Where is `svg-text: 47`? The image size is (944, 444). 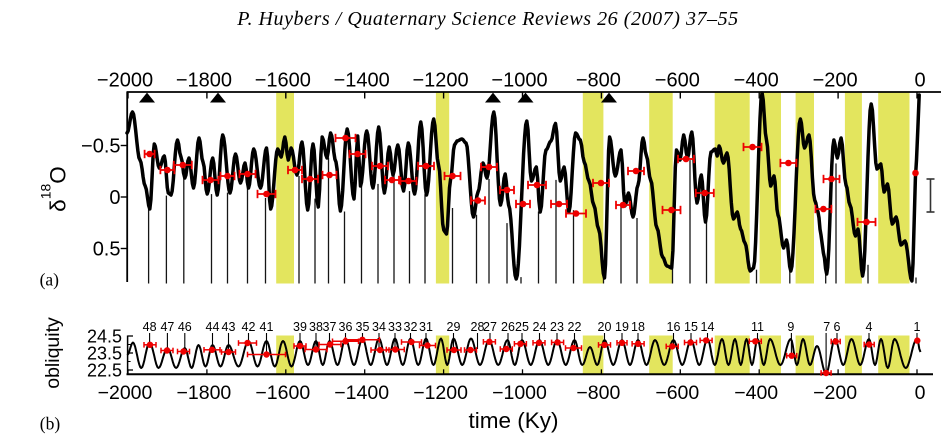 svg-text: 47 is located at coordinates (167, 327).